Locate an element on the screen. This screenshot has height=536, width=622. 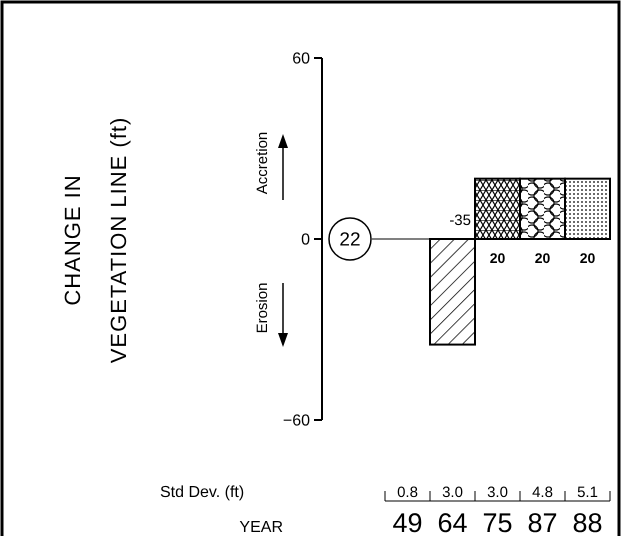
text: 22 is located at coordinates (350, 240).